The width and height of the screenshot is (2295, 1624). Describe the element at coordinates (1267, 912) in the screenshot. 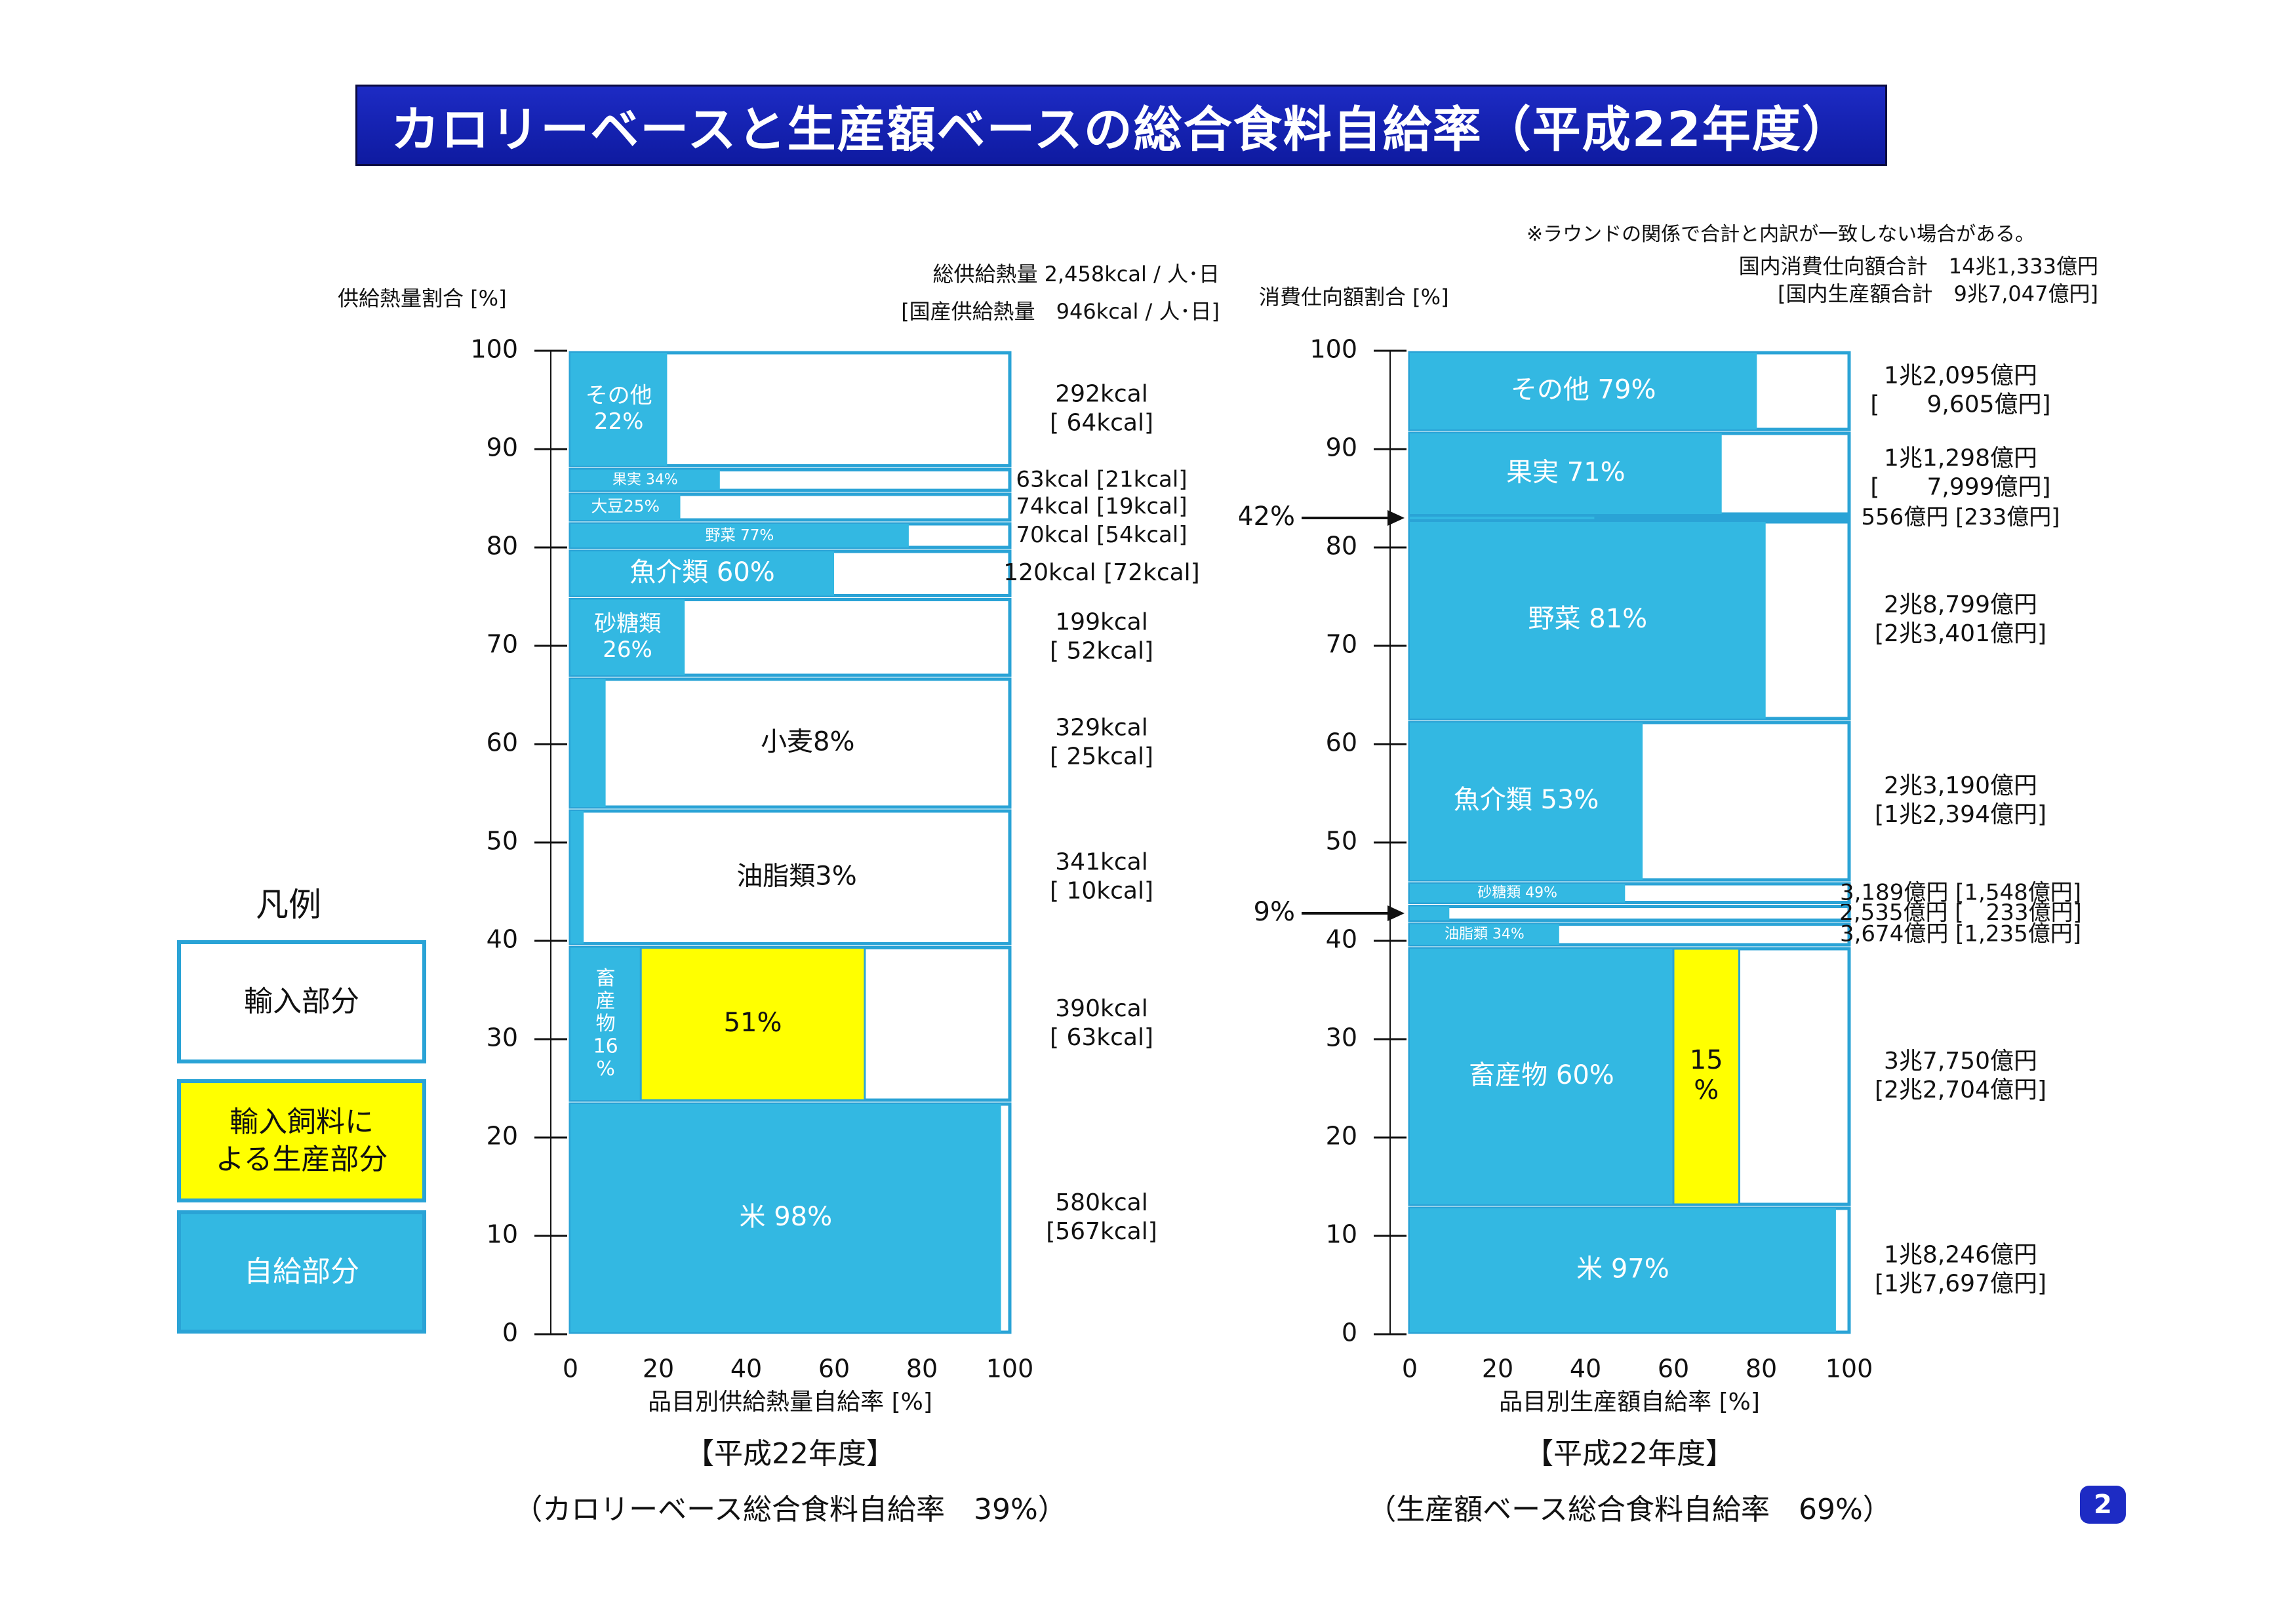

I see `segment-callout: 小麦 9%` at that location.